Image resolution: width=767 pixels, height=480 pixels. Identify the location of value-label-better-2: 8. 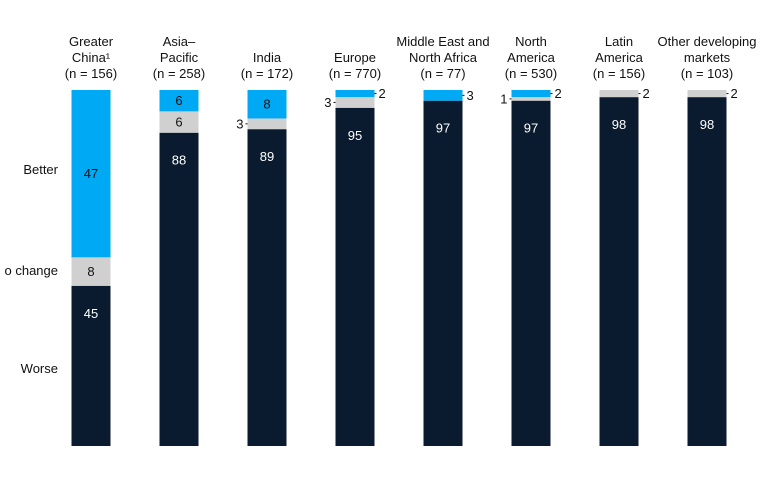
(266, 104).